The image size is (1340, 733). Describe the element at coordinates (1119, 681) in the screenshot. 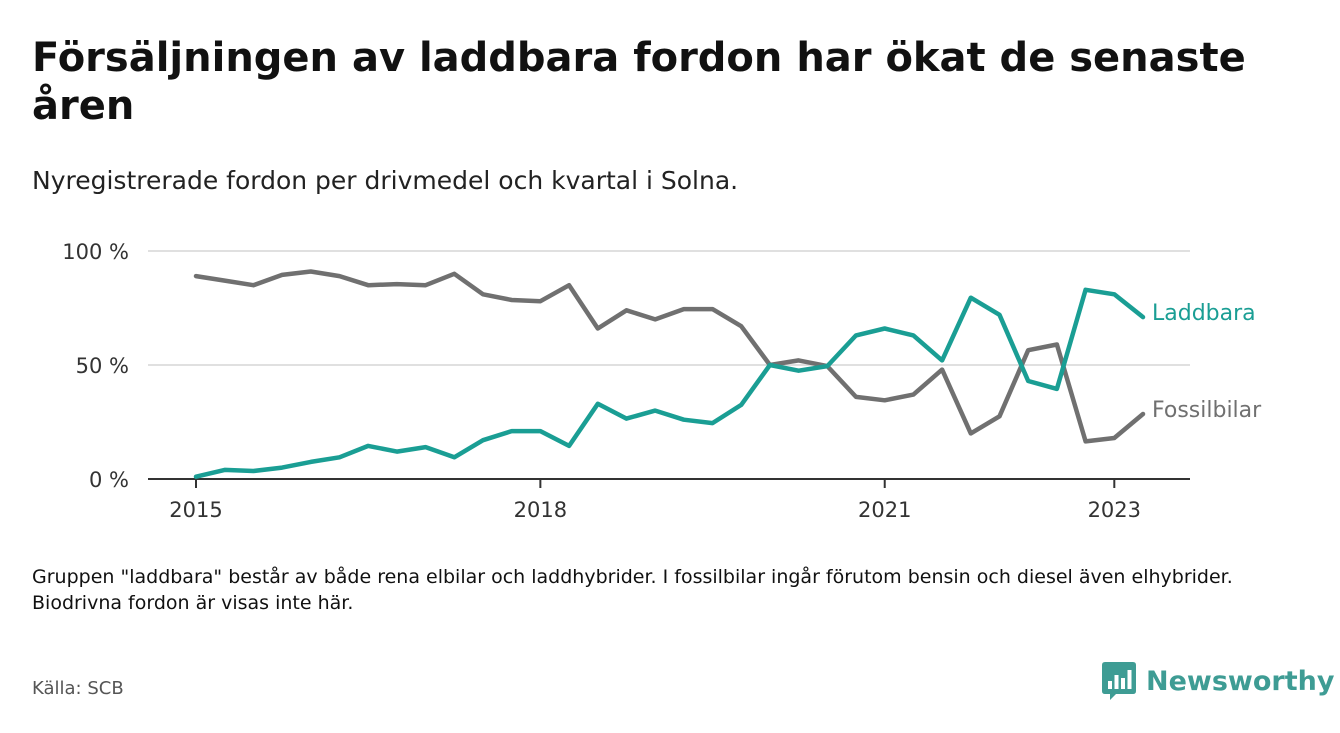

I see `bar-chart-icon` at that location.